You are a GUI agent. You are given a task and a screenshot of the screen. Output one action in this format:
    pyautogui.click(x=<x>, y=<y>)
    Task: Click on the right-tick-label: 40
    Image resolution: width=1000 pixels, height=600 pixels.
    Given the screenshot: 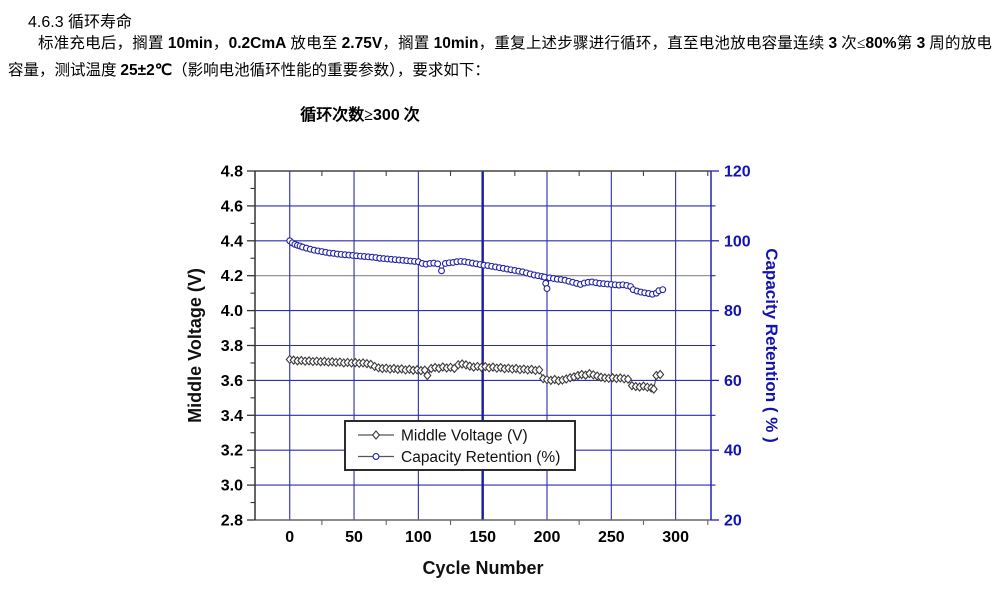 What is the action you would take?
    pyautogui.click(x=733, y=451)
    